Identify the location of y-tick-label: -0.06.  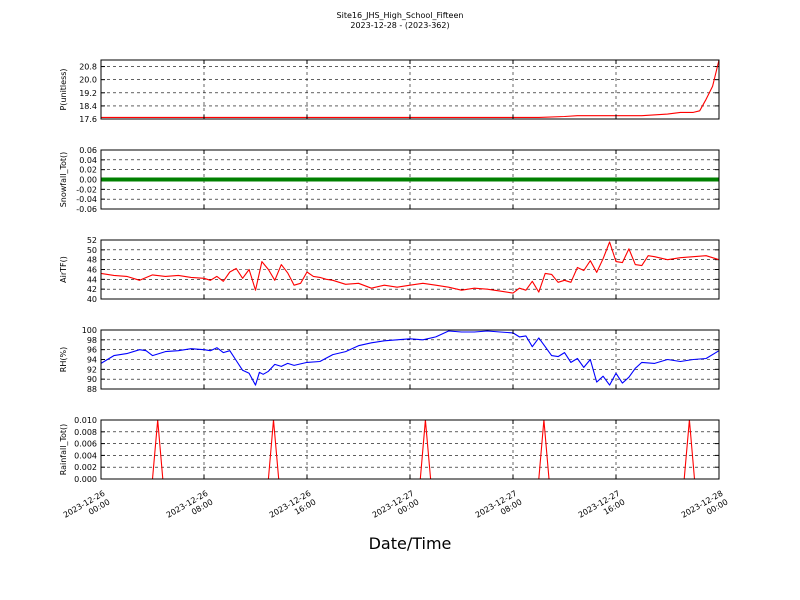
(86, 209).